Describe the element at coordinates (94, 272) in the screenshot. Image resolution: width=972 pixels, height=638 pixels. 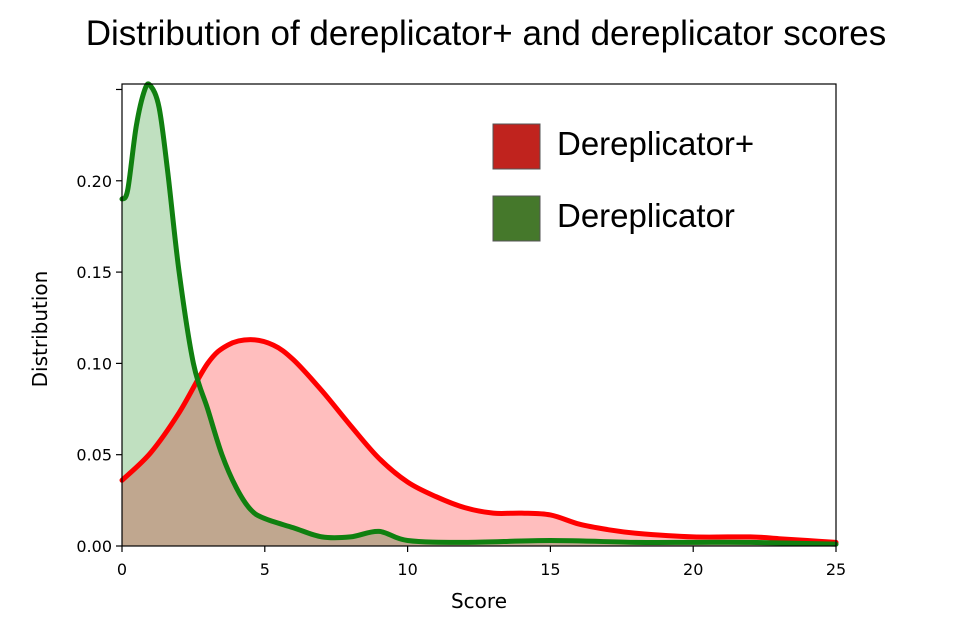
I see `y-tick-label: 0.15` at that location.